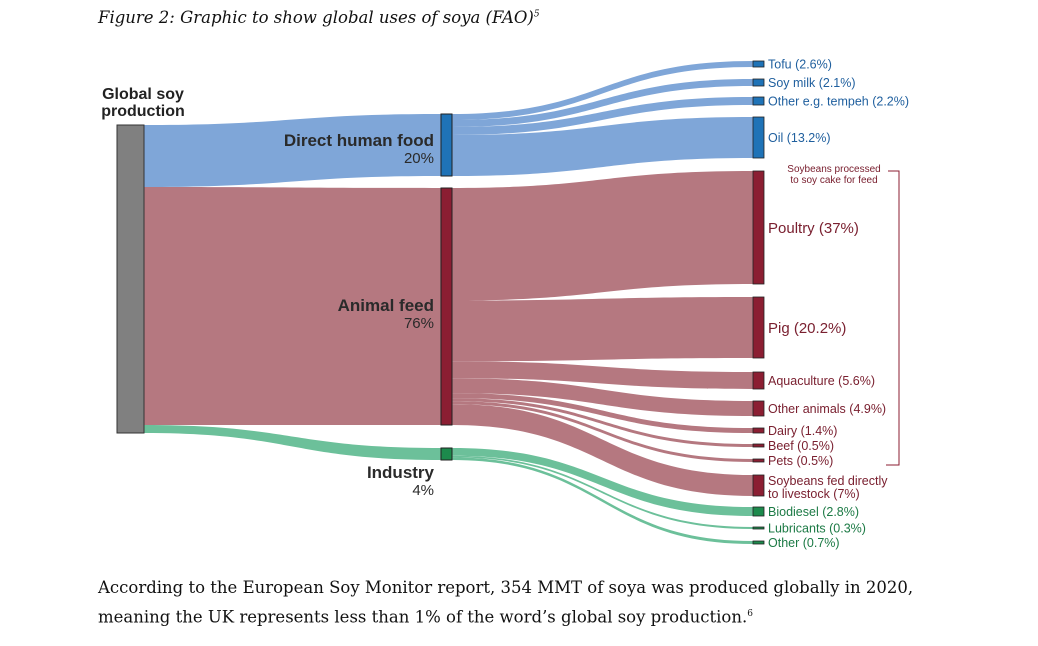 This screenshot has height=646, width=1038. What do you see at coordinates (423, 490) in the screenshot?
I see `category-percent-industry: 4%` at bounding box center [423, 490].